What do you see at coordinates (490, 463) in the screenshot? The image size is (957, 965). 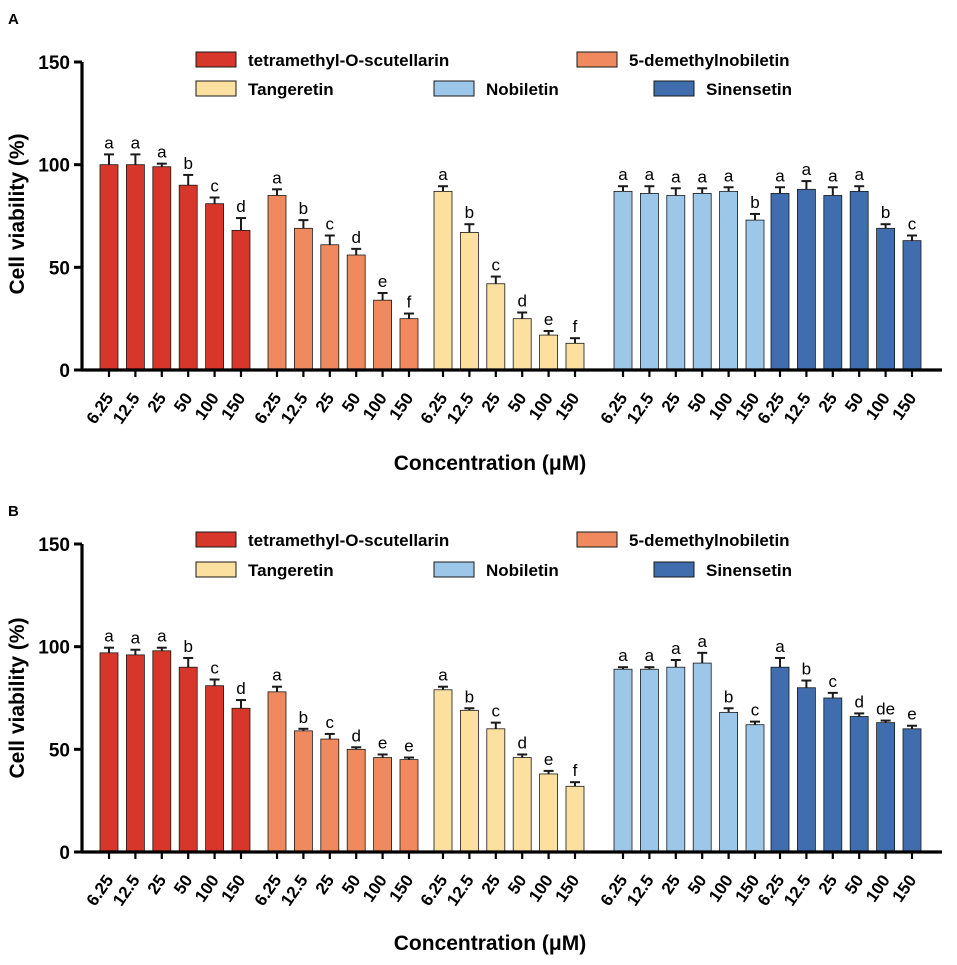 I see `x-axis-title-a: Concentration (μM)` at bounding box center [490, 463].